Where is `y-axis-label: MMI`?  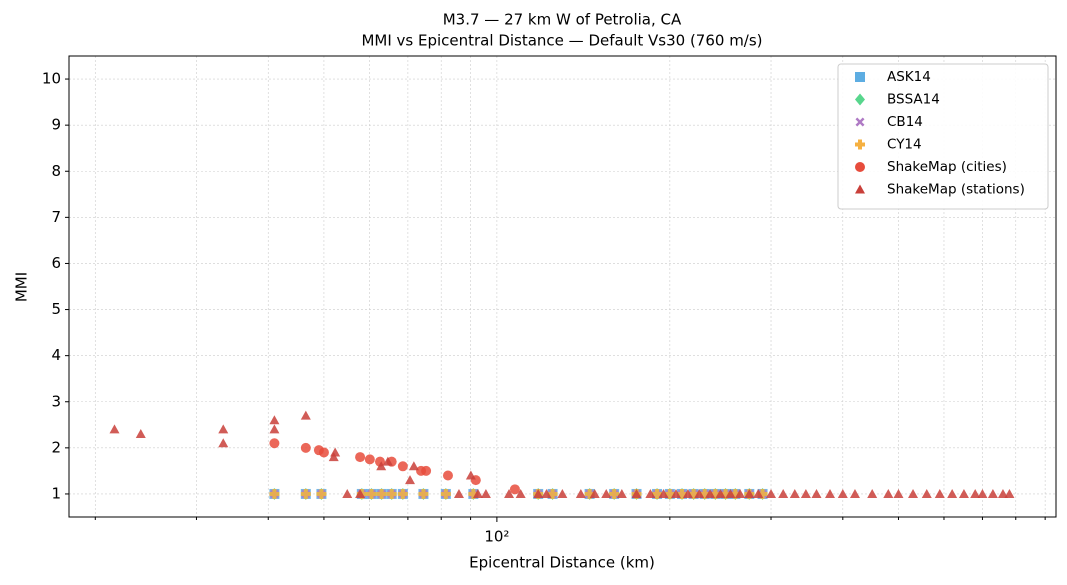
y-axis-label: MMI is located at coordinates (22, 287).